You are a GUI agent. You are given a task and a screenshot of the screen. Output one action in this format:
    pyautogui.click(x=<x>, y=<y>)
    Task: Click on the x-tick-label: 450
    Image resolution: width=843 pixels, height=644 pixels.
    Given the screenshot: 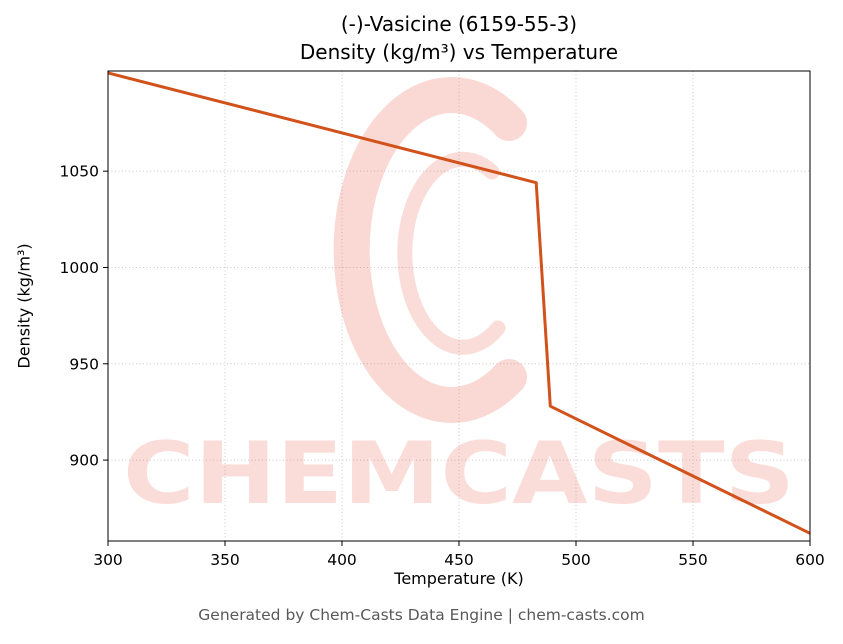 What is the action you would take?
    pyautogui.click(x=459, y=560)
    